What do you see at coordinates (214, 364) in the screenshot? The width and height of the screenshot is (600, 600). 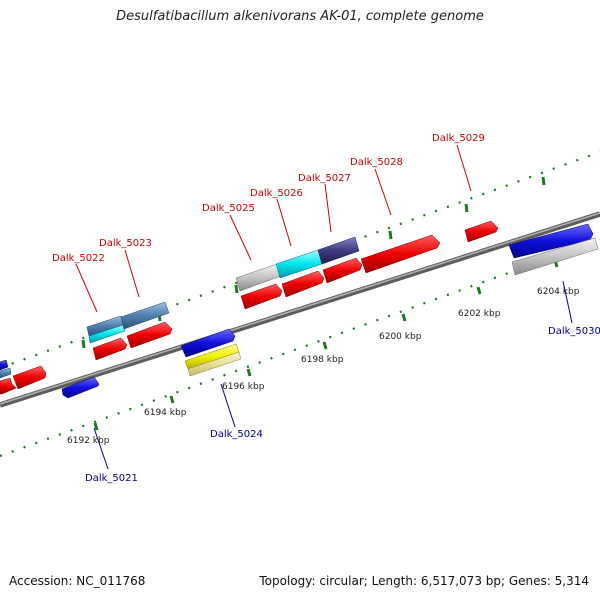 I see `gene-box-khaki` at bounding box center [214, 364].